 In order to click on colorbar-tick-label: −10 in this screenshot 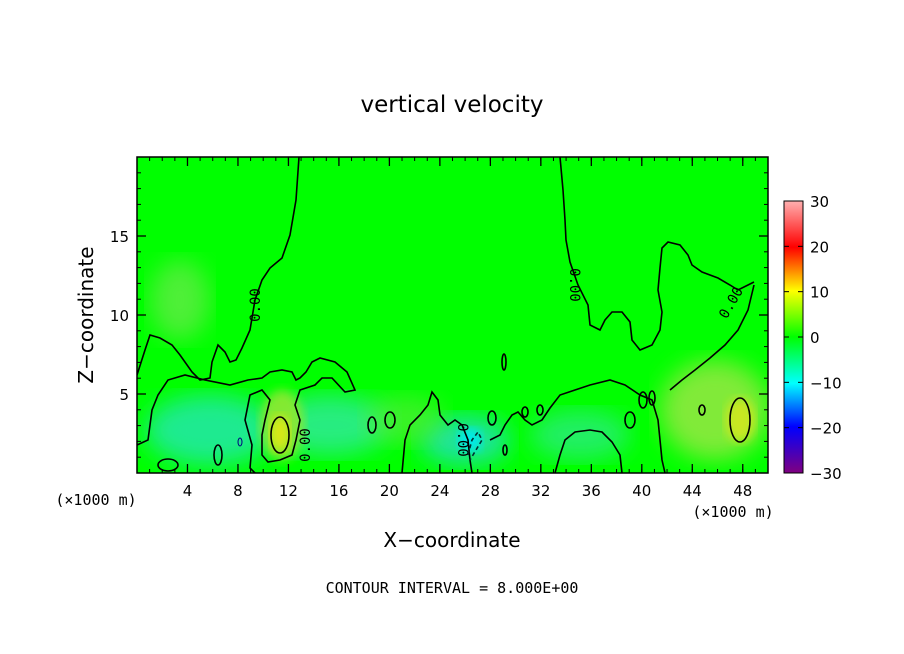, I will do `click(826, 383)`.